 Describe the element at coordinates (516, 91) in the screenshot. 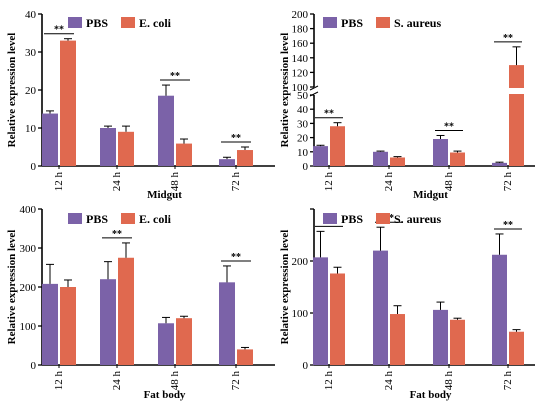

I see `axis-break-gap` at that location.